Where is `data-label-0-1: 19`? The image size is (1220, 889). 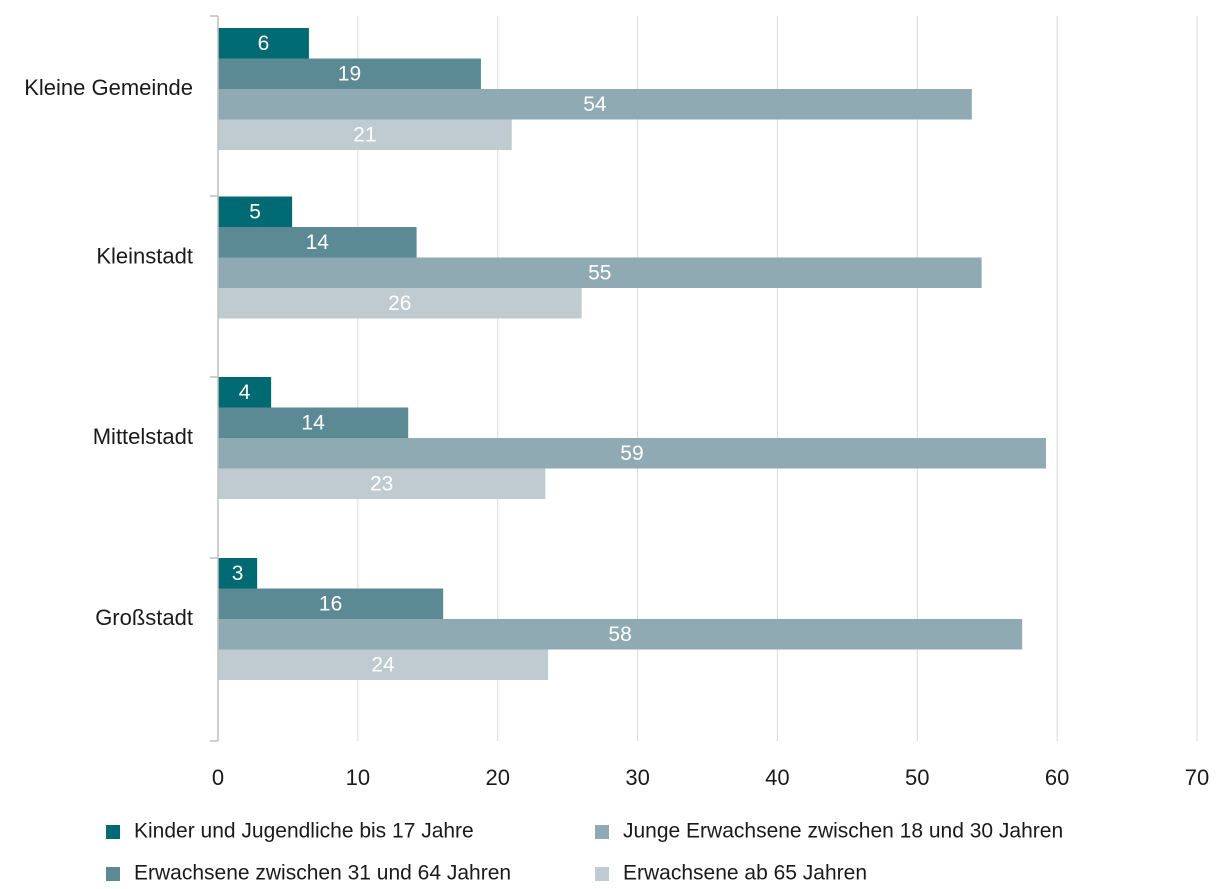
data-label-0-1: 19 is located at coordinates (349, 73).